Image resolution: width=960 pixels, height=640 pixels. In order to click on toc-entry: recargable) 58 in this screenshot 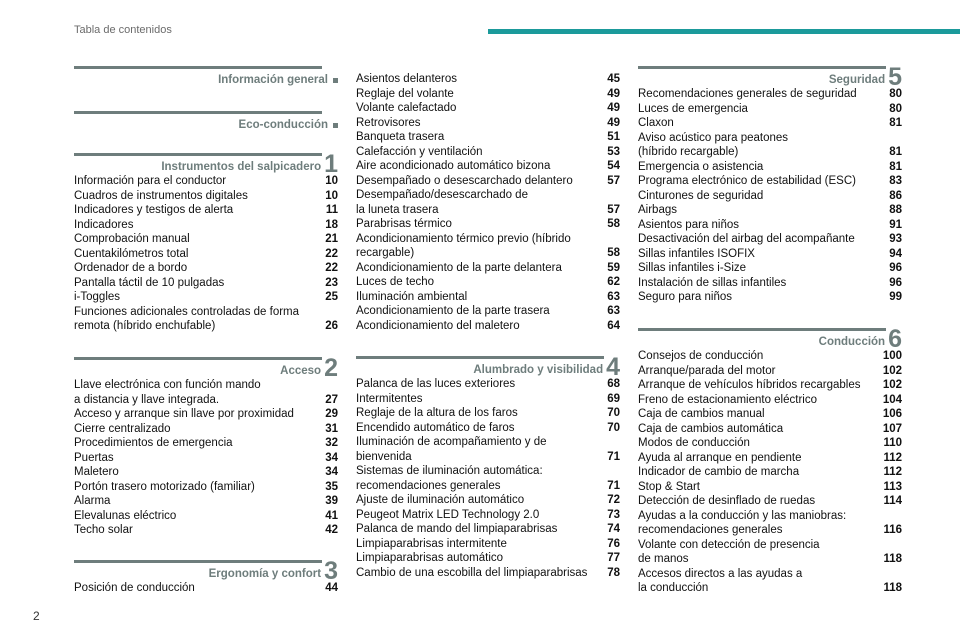, I will do `click(488, 253)`.